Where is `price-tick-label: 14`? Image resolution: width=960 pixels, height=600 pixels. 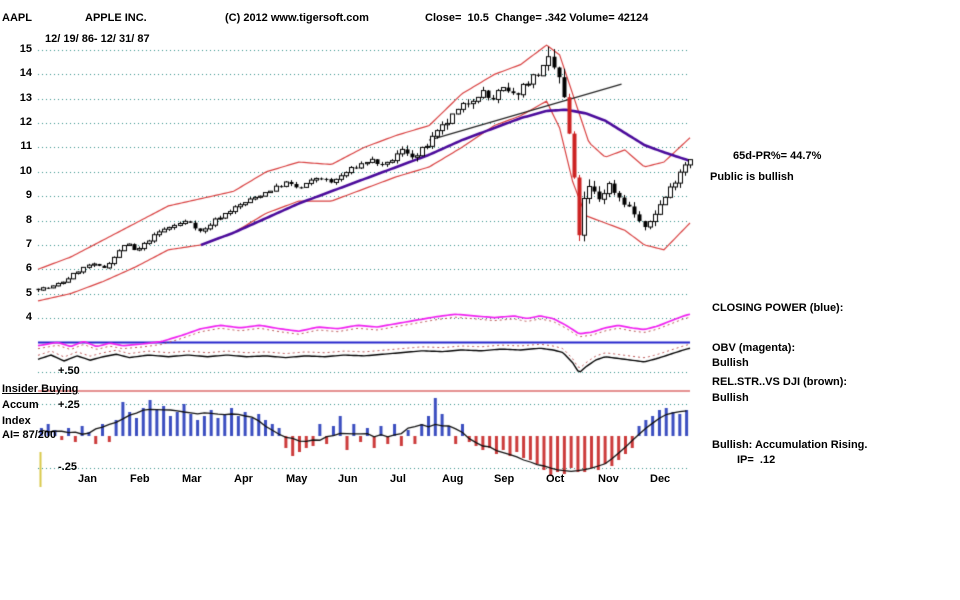 price-tick-label: 14 is located at coordinates (25, 73).